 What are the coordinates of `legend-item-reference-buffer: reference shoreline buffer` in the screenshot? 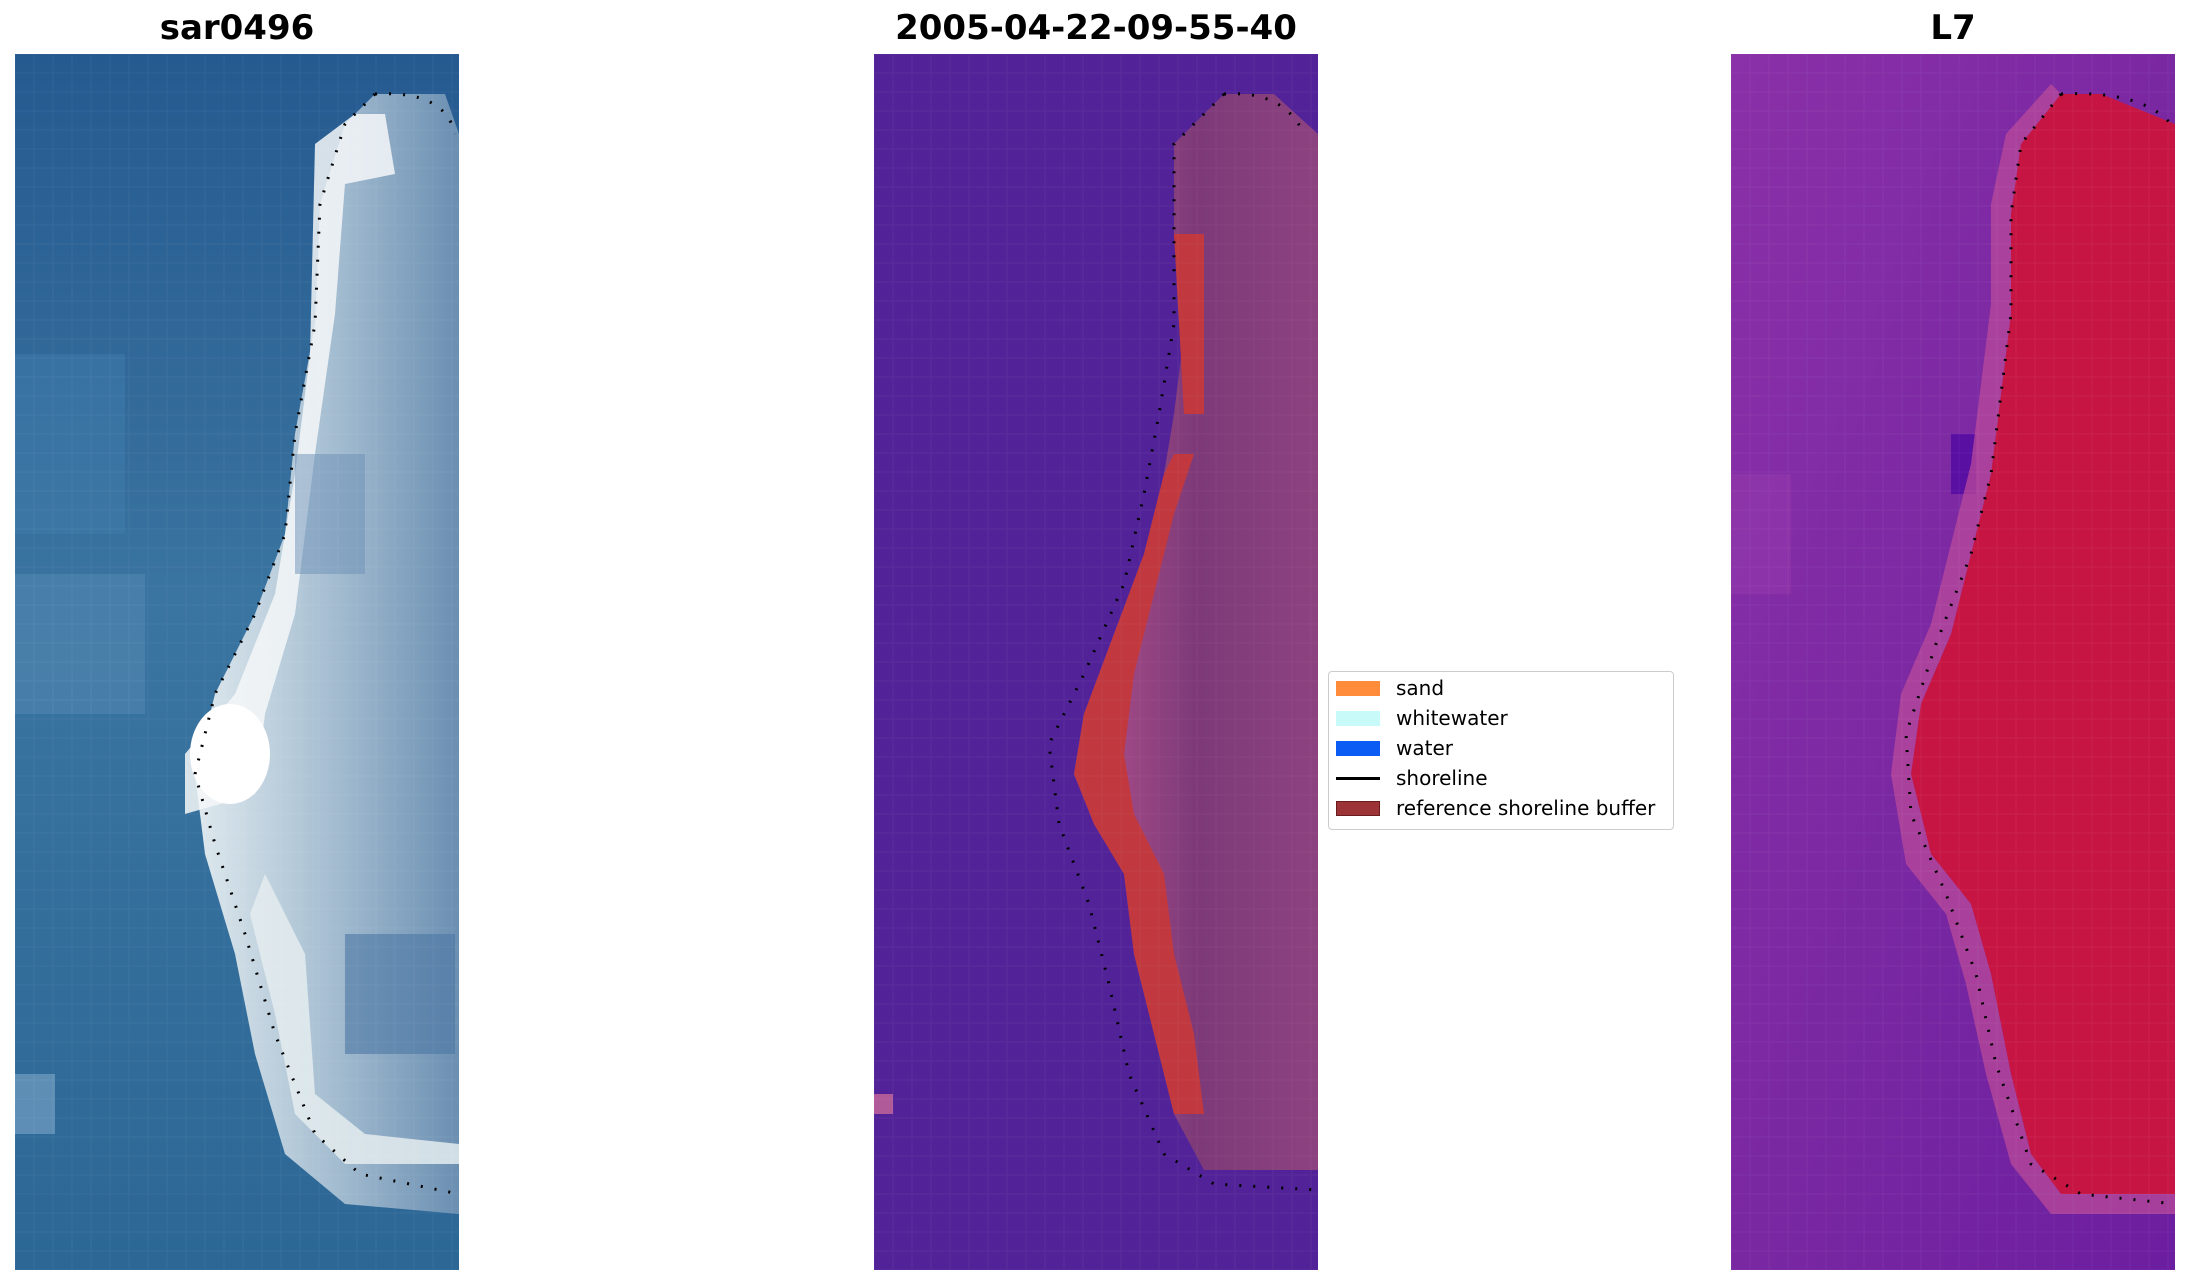 It's located at (1495, 808).